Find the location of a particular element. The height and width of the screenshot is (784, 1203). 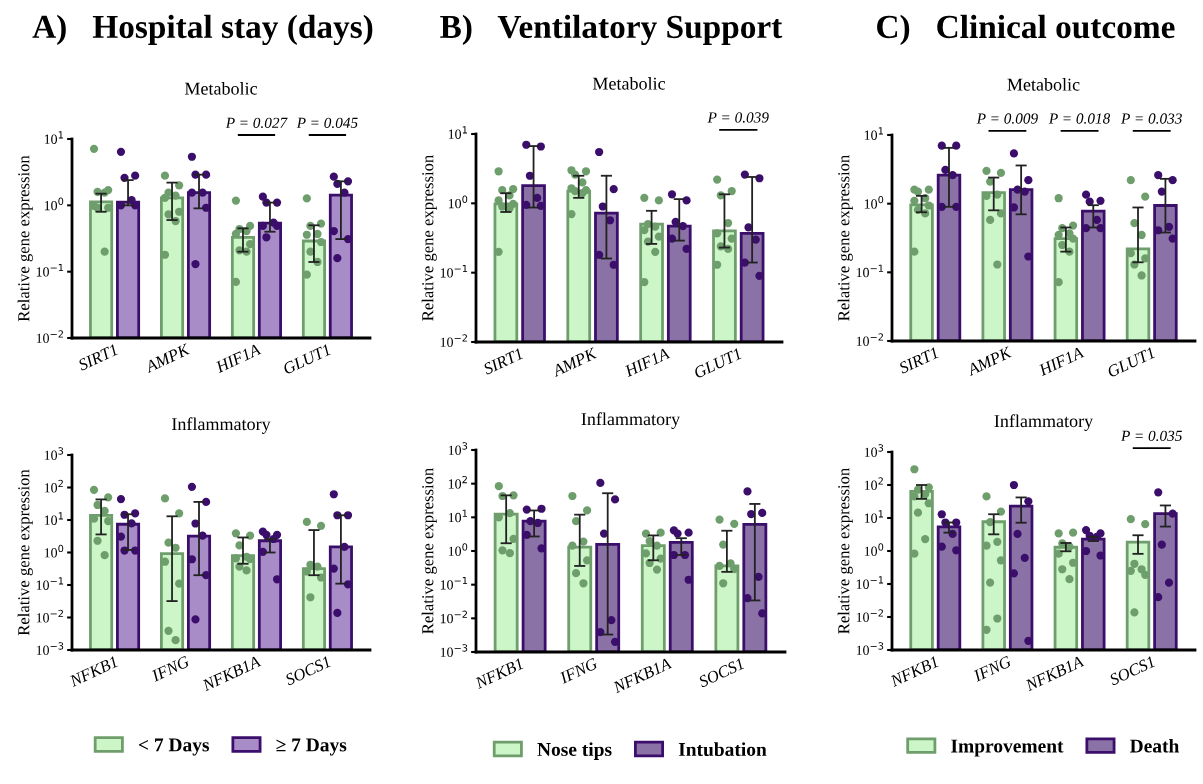

chart-title: A) Hospital stay (days) is located at coordinates (202, 29).